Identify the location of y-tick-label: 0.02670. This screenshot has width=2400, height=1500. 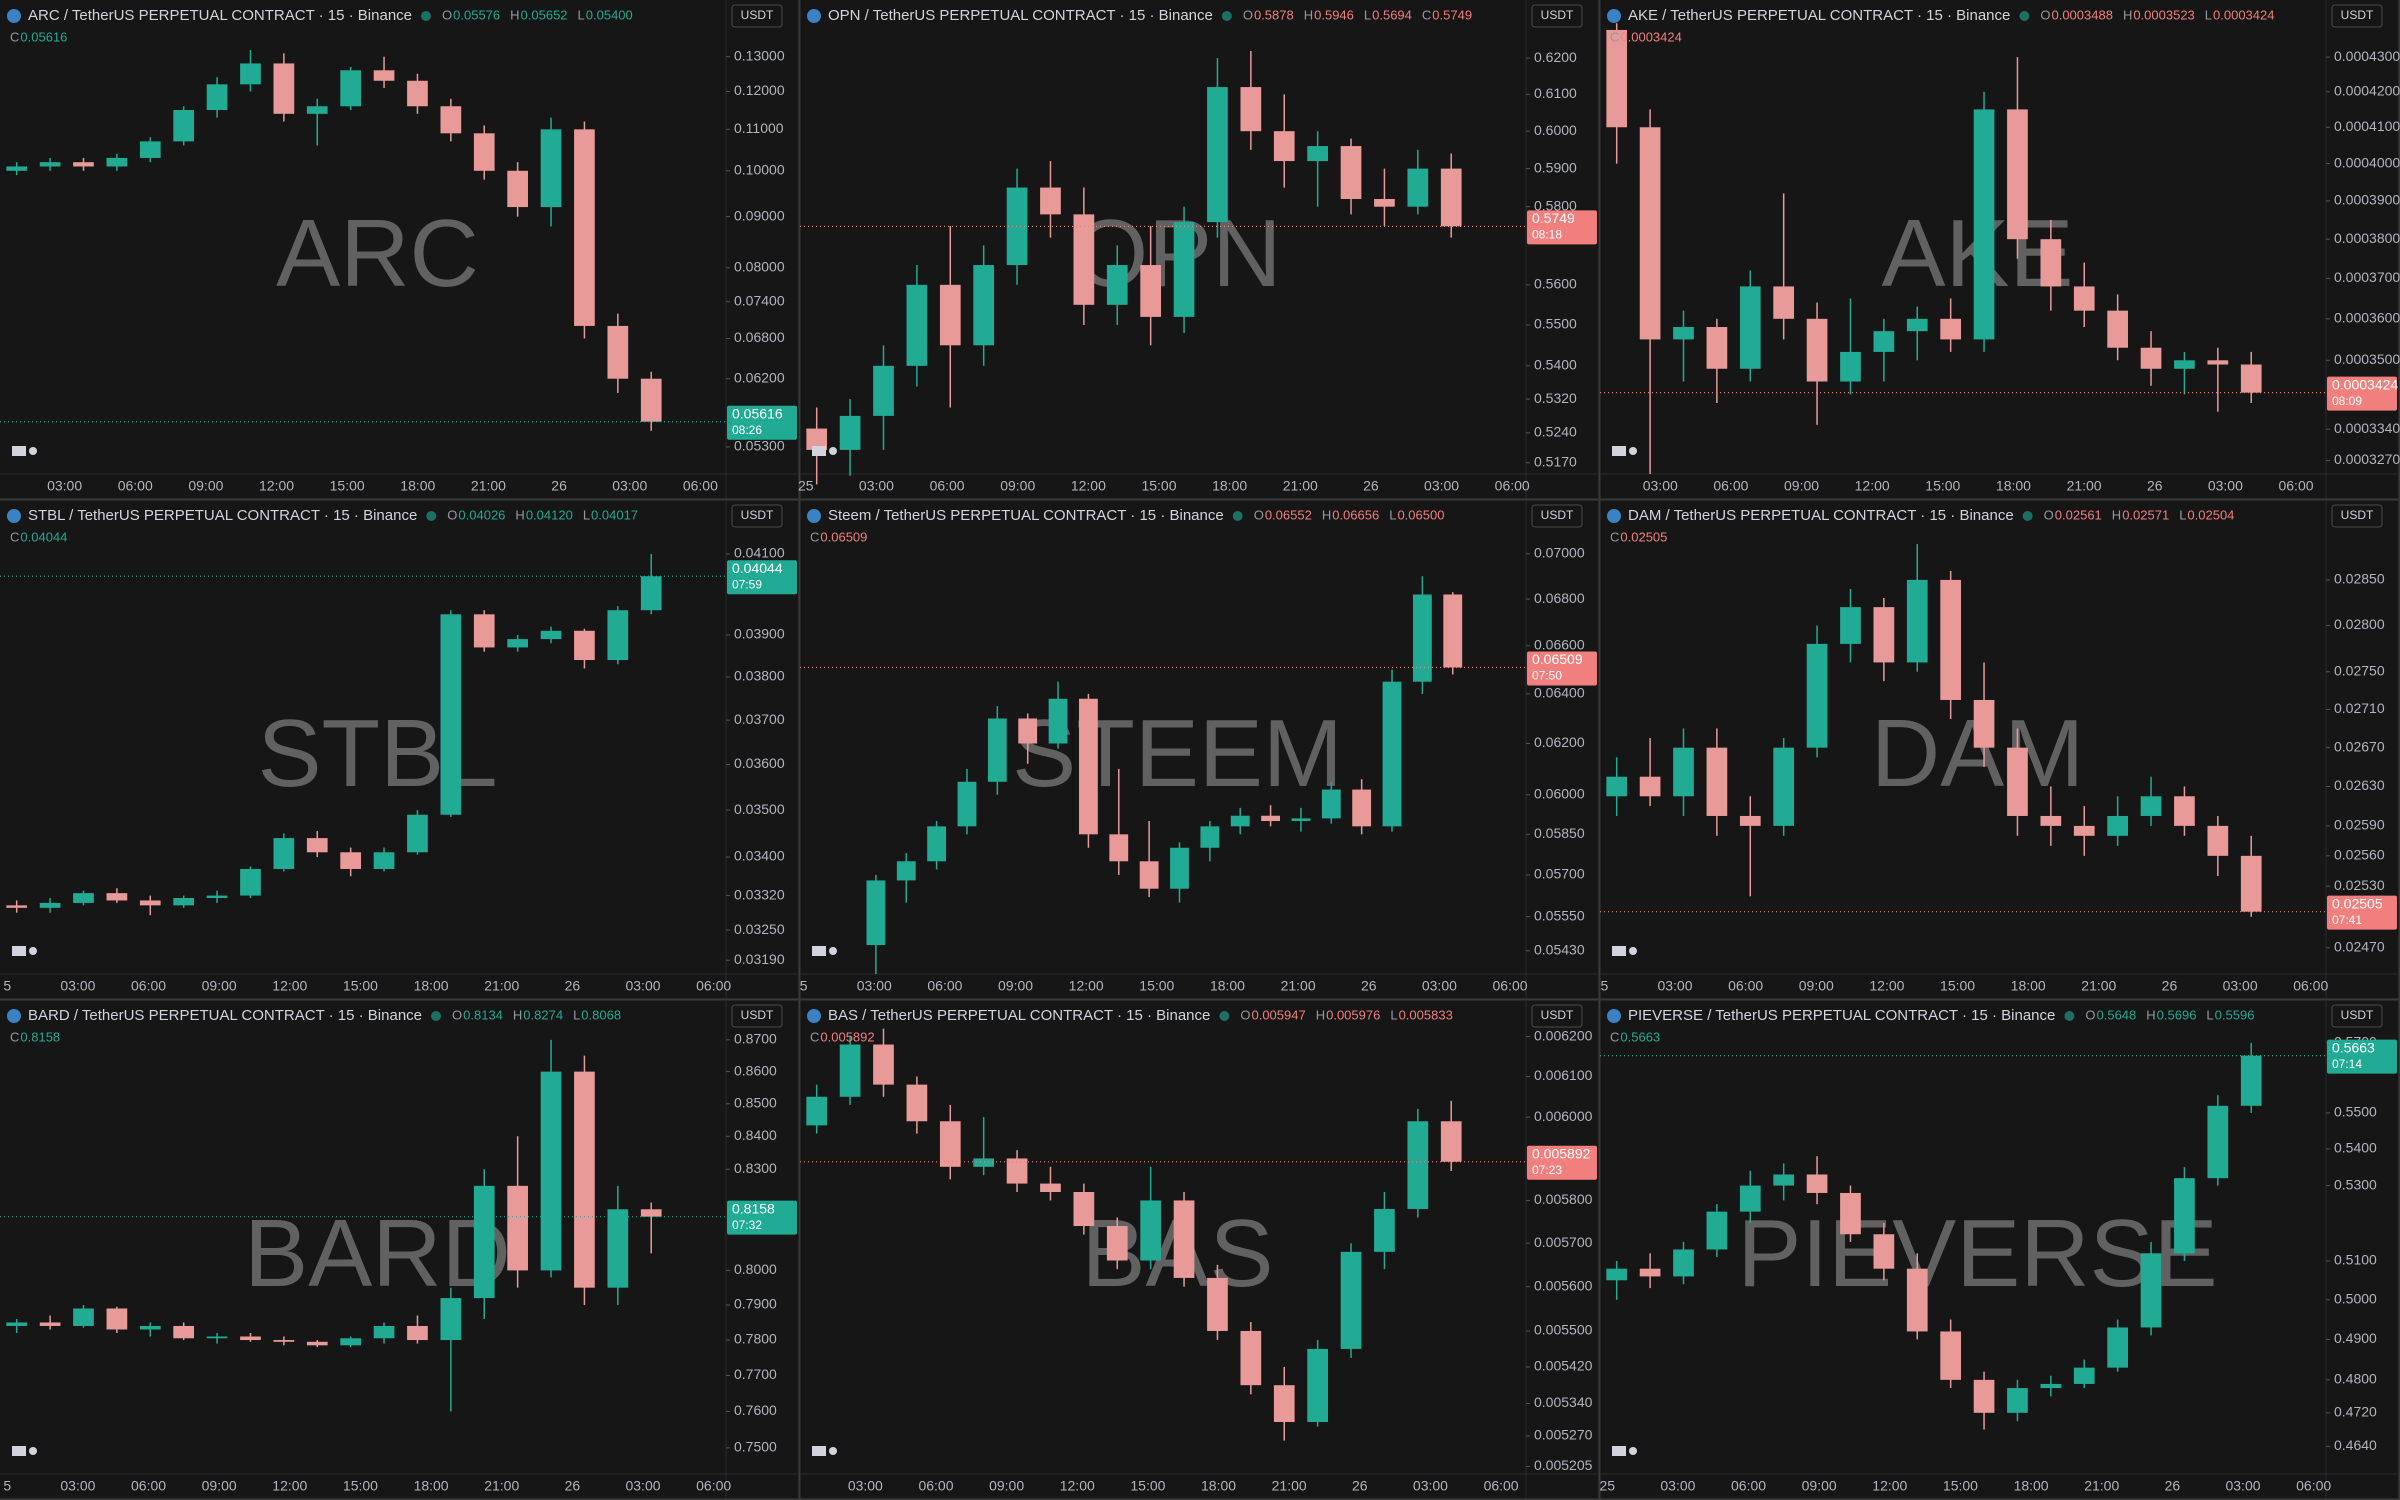
(2359, 746).